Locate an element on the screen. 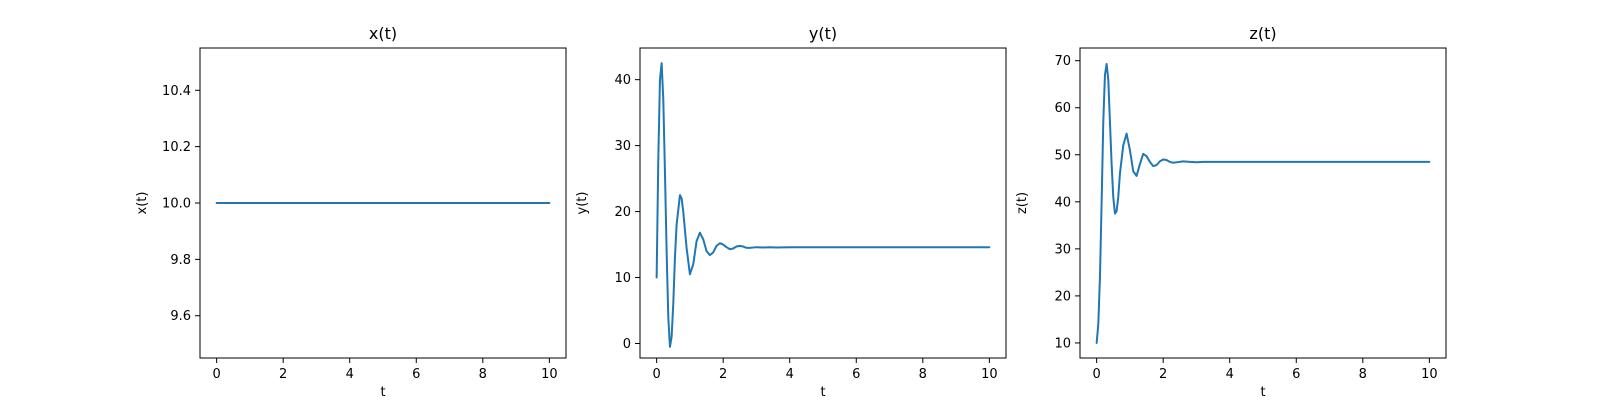 This screenshot has width=1600, height=400. series-line is located at coordinates (1263, 203).